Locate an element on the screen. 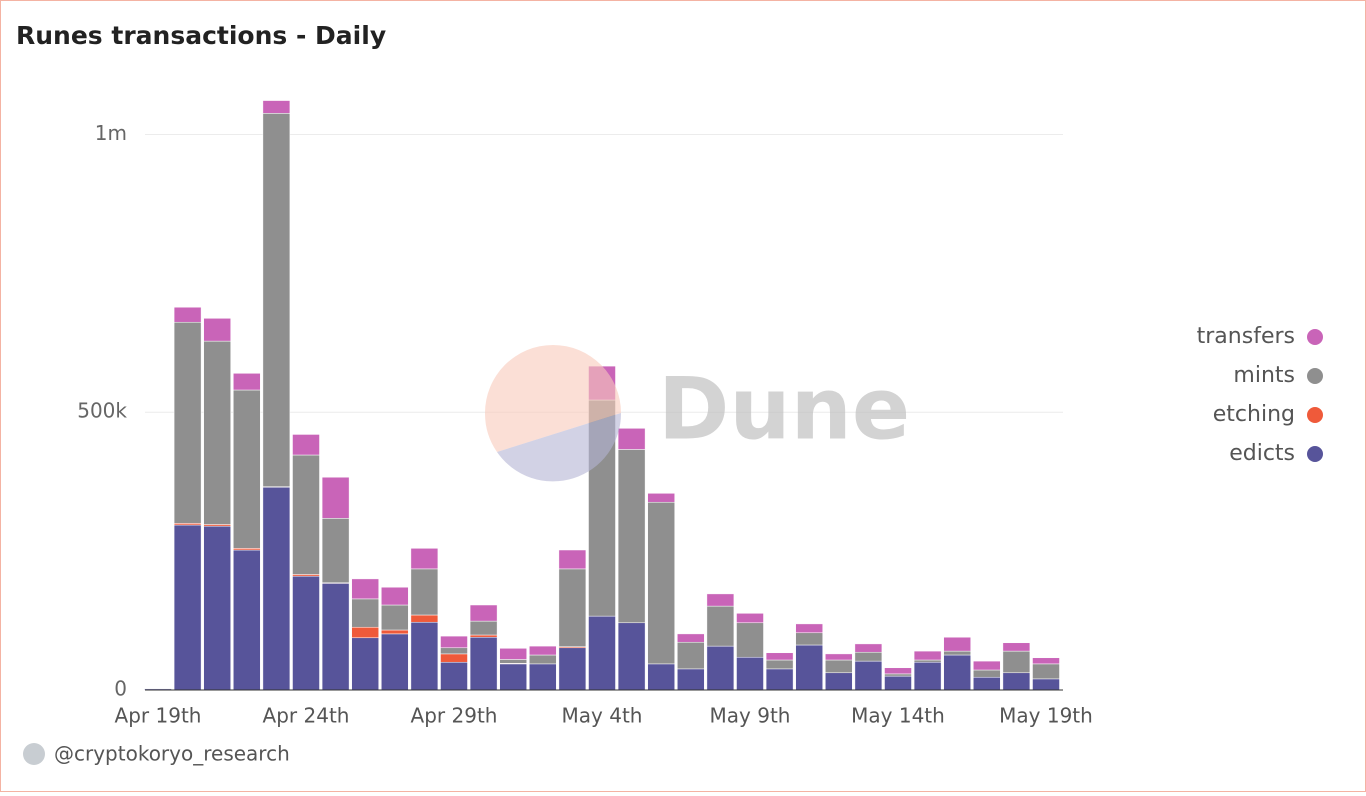  chart-title: Runes transactions - Daily is located at coordinates (201, 35).